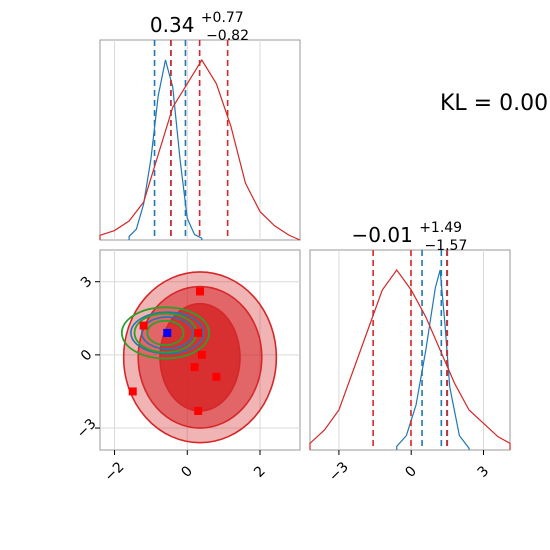 This screenshot has width=550, height=550. I want to click on y-tick-labels: −3 0 3, so click(87, 358).